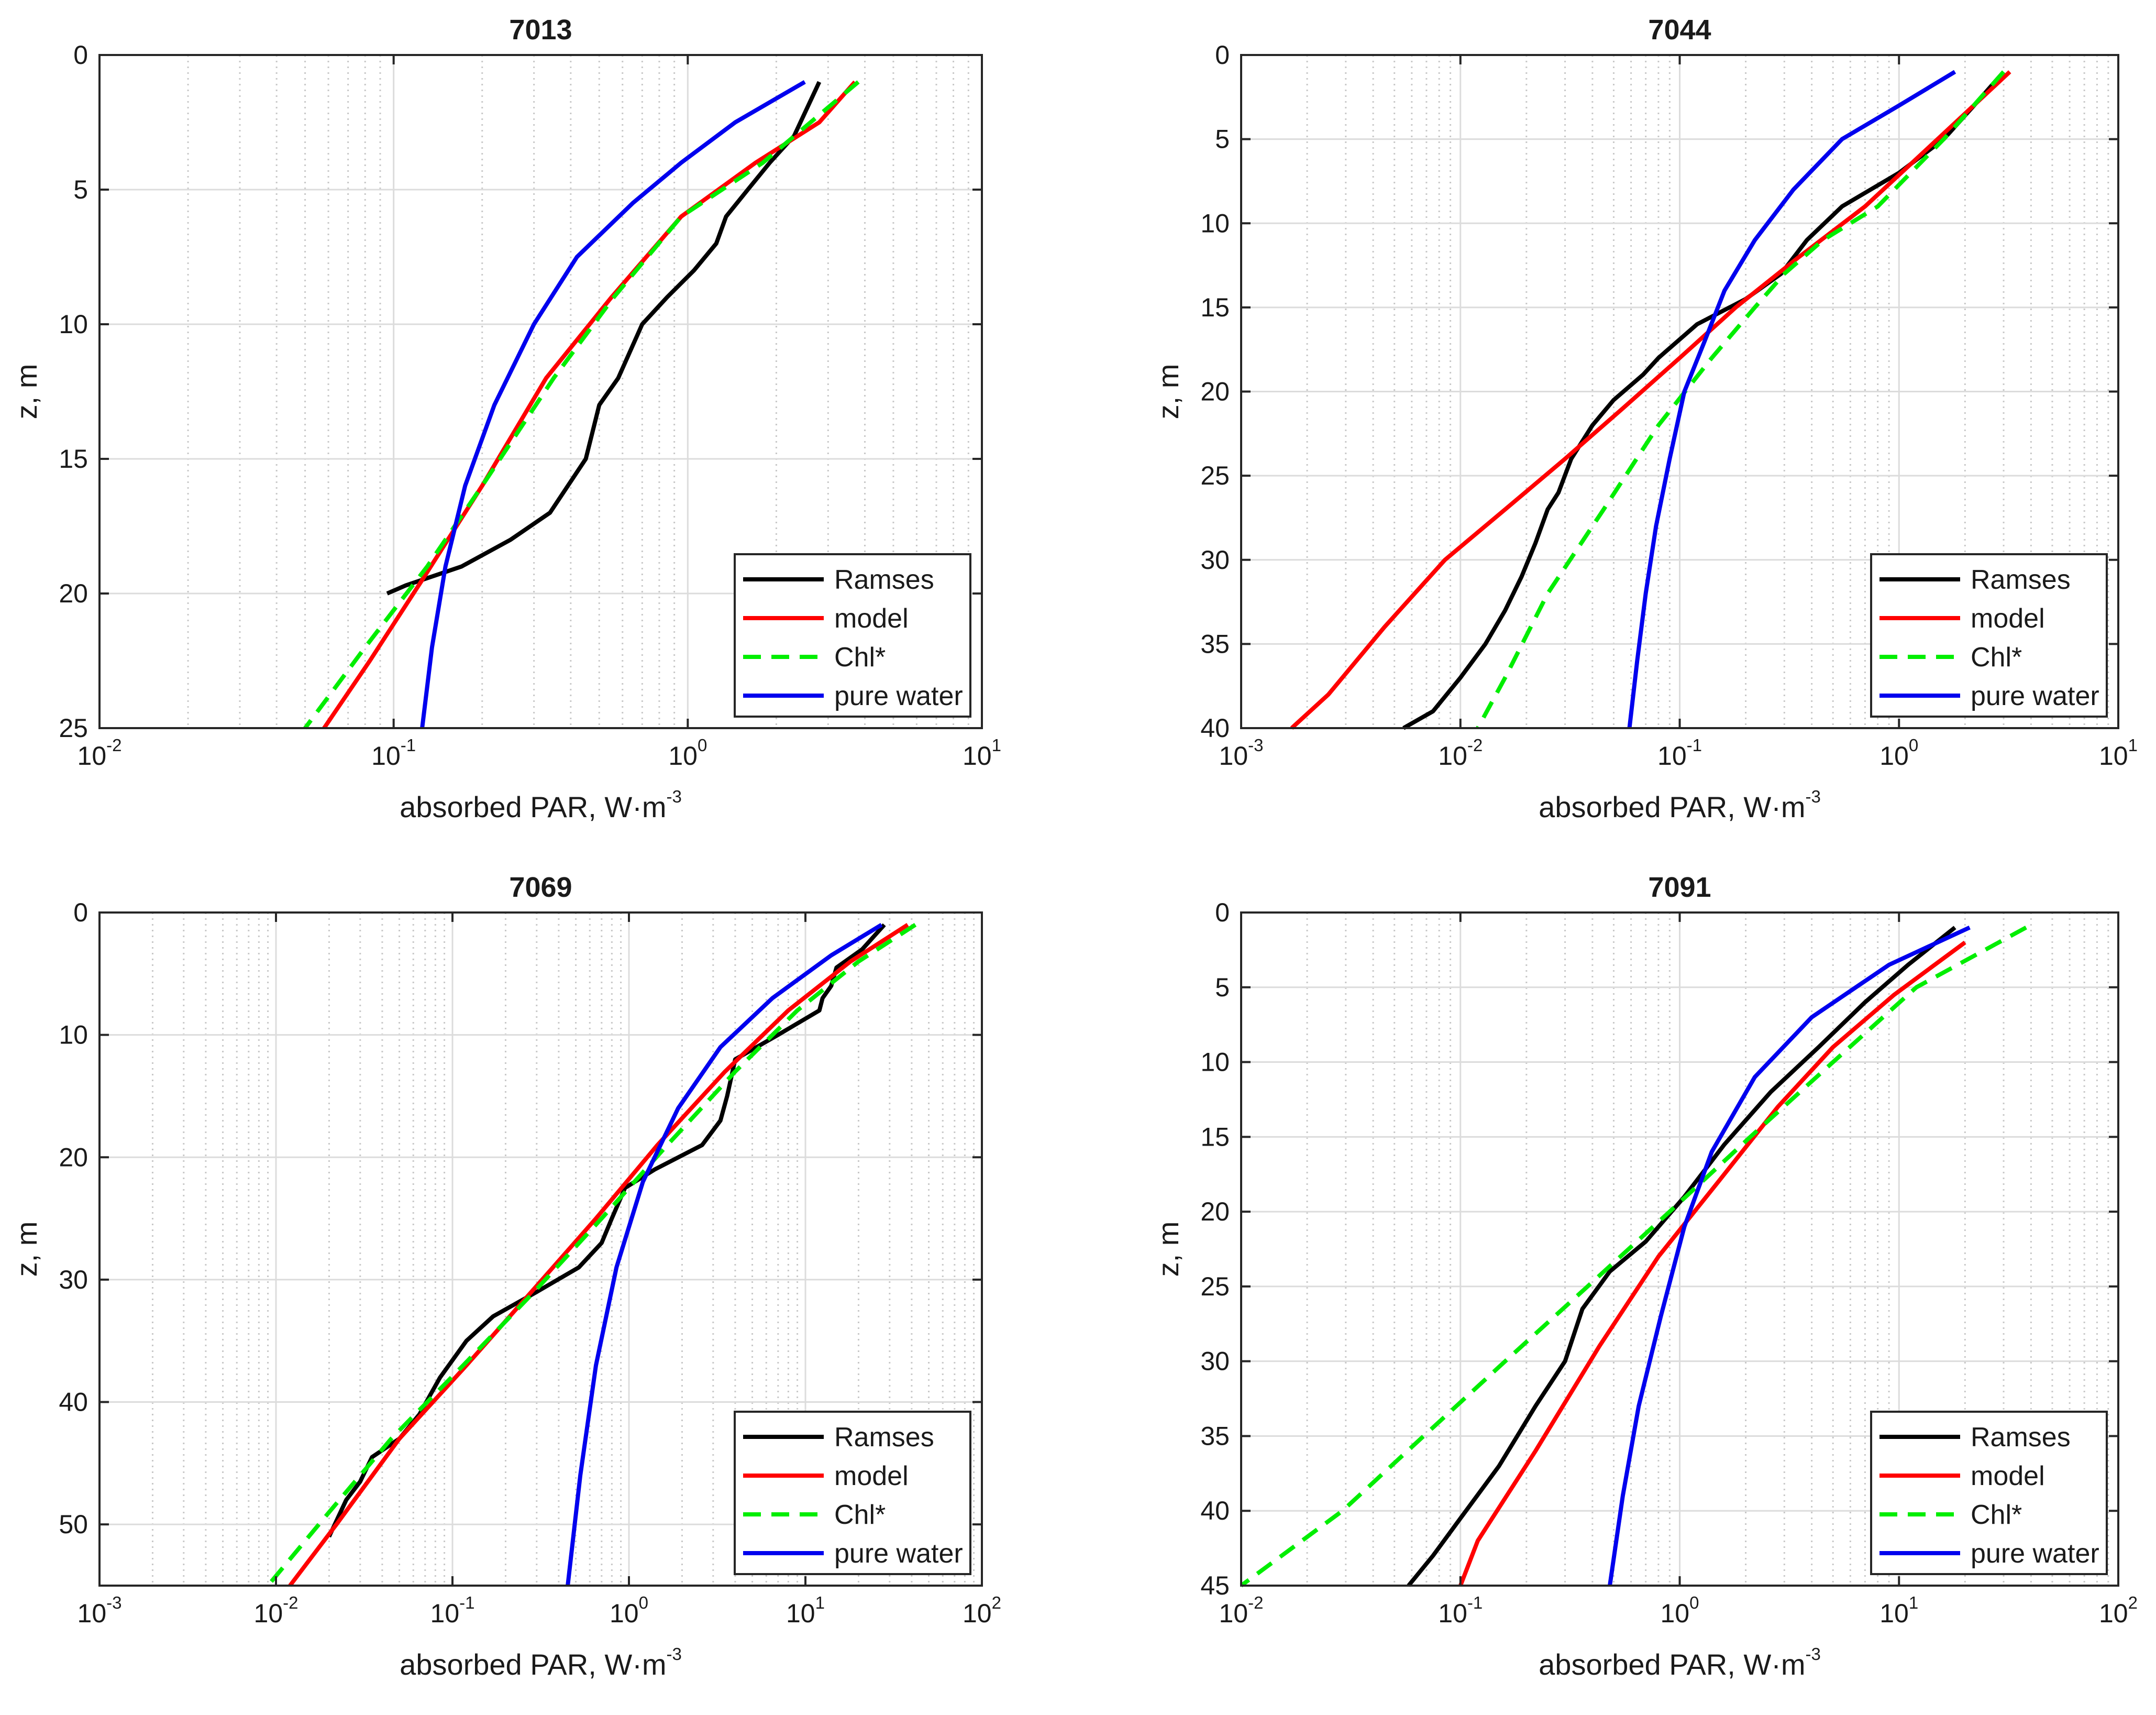 The height and width of the screenshot is (1715, 2156). I want to click on chart-title: 7069, so click(540, 887).